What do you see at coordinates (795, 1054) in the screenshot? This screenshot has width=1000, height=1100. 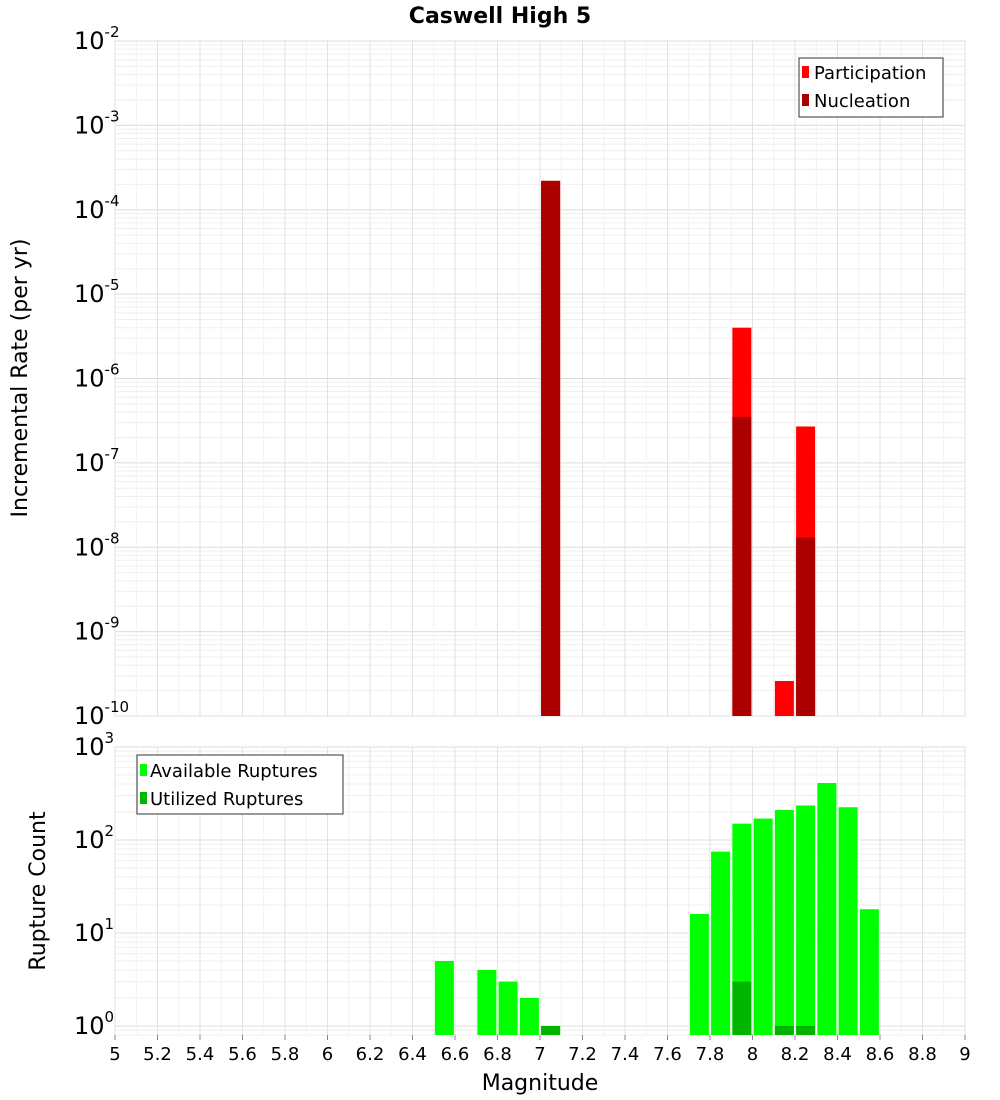 I see `x-tick-label: 8.2` at bounding box center [795, 1054].